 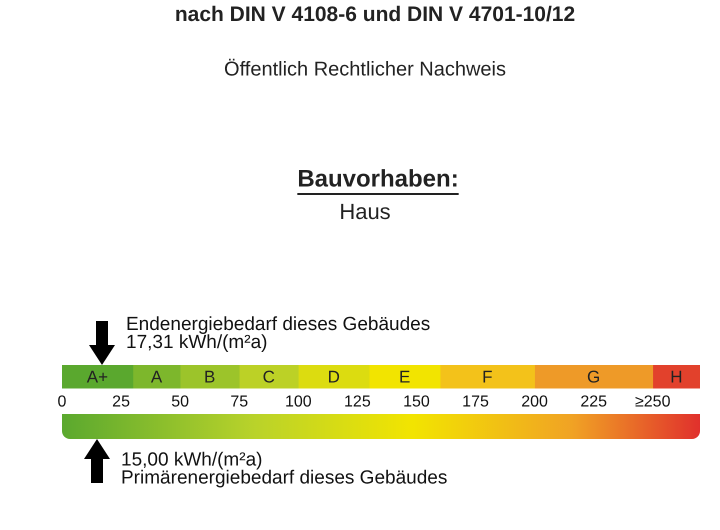 What do you see at coordinates (62, 402) in the screenshot?
I see `x-tick-label: 0` at bounding box center [62, 402].